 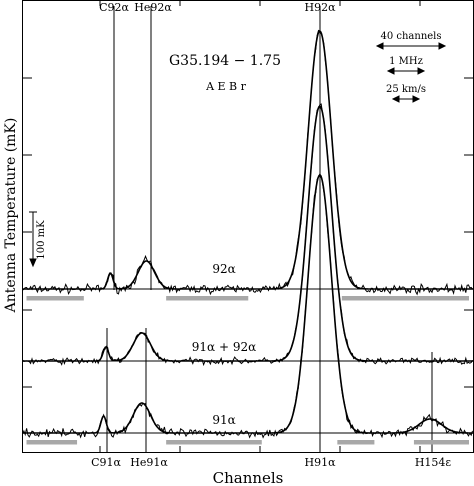 I want to click on series-label-92: 92α, so click(x=223, y=269).